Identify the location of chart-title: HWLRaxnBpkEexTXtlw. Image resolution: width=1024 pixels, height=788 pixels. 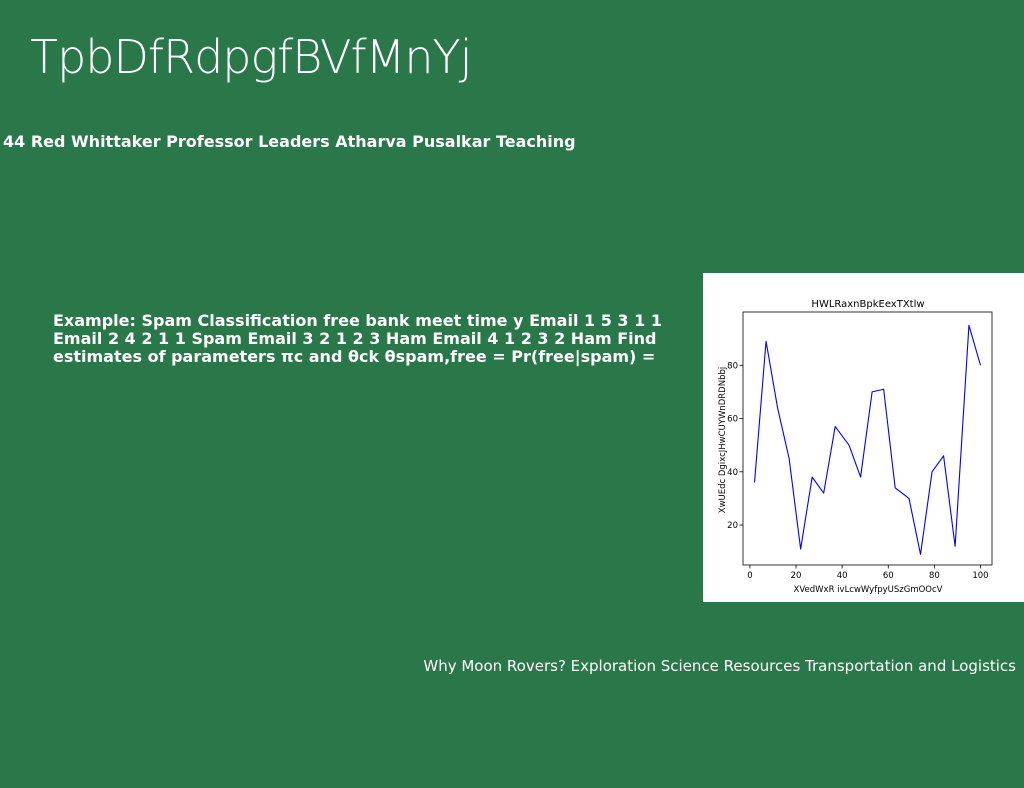
(867, 304).